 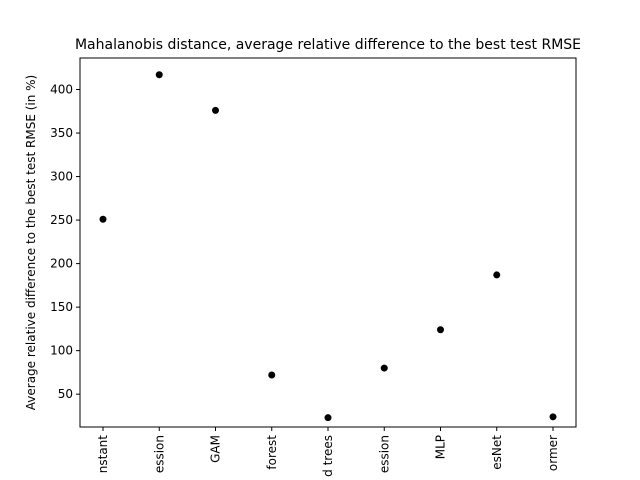 What do you see at coordinates (61, 220) in the screenshot?
I see `y-tick-label: 250` at bounding box center [61, 220].